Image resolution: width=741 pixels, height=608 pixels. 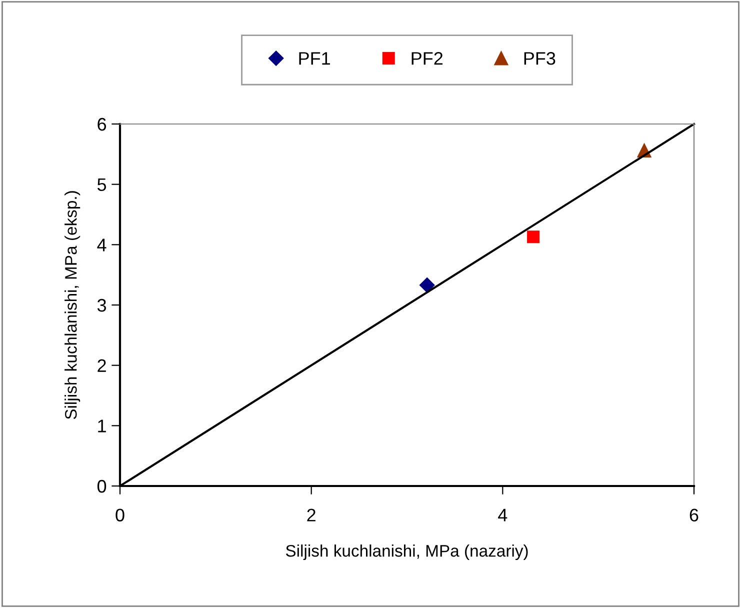 I want to click on legend-label: PF2, so click(x=427, y=58).